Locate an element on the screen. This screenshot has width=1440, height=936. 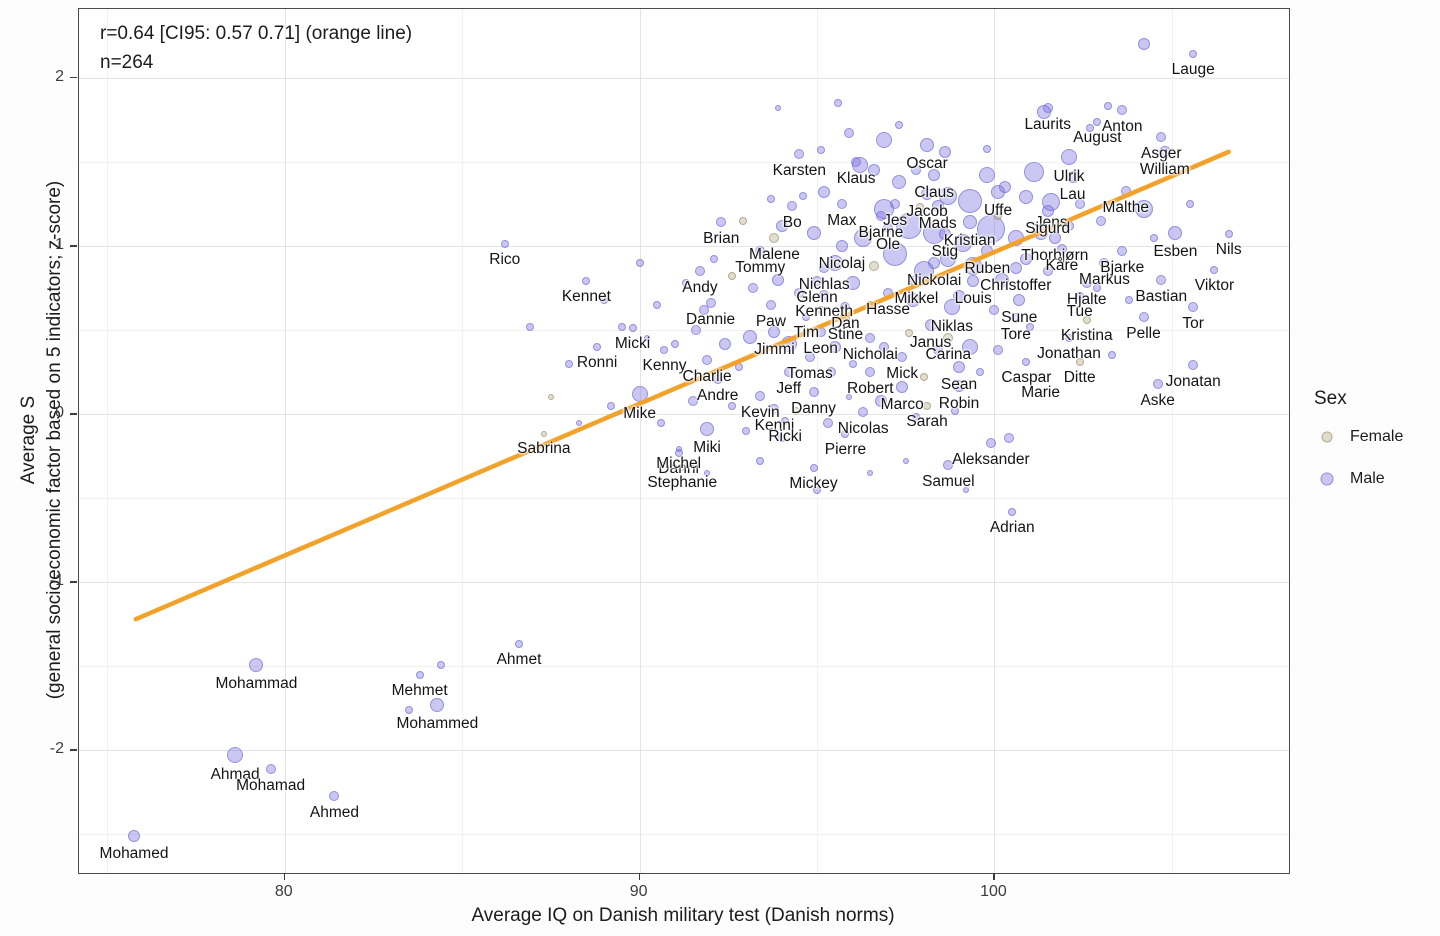
data-point-max is located at coordinates (841, 203).